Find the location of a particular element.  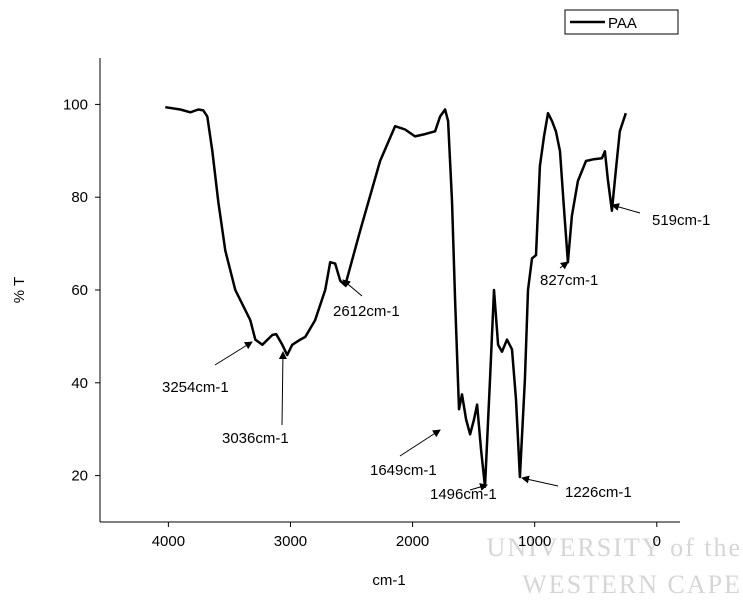

annotation: 519cm-1 is located at coordinates (681, 220).